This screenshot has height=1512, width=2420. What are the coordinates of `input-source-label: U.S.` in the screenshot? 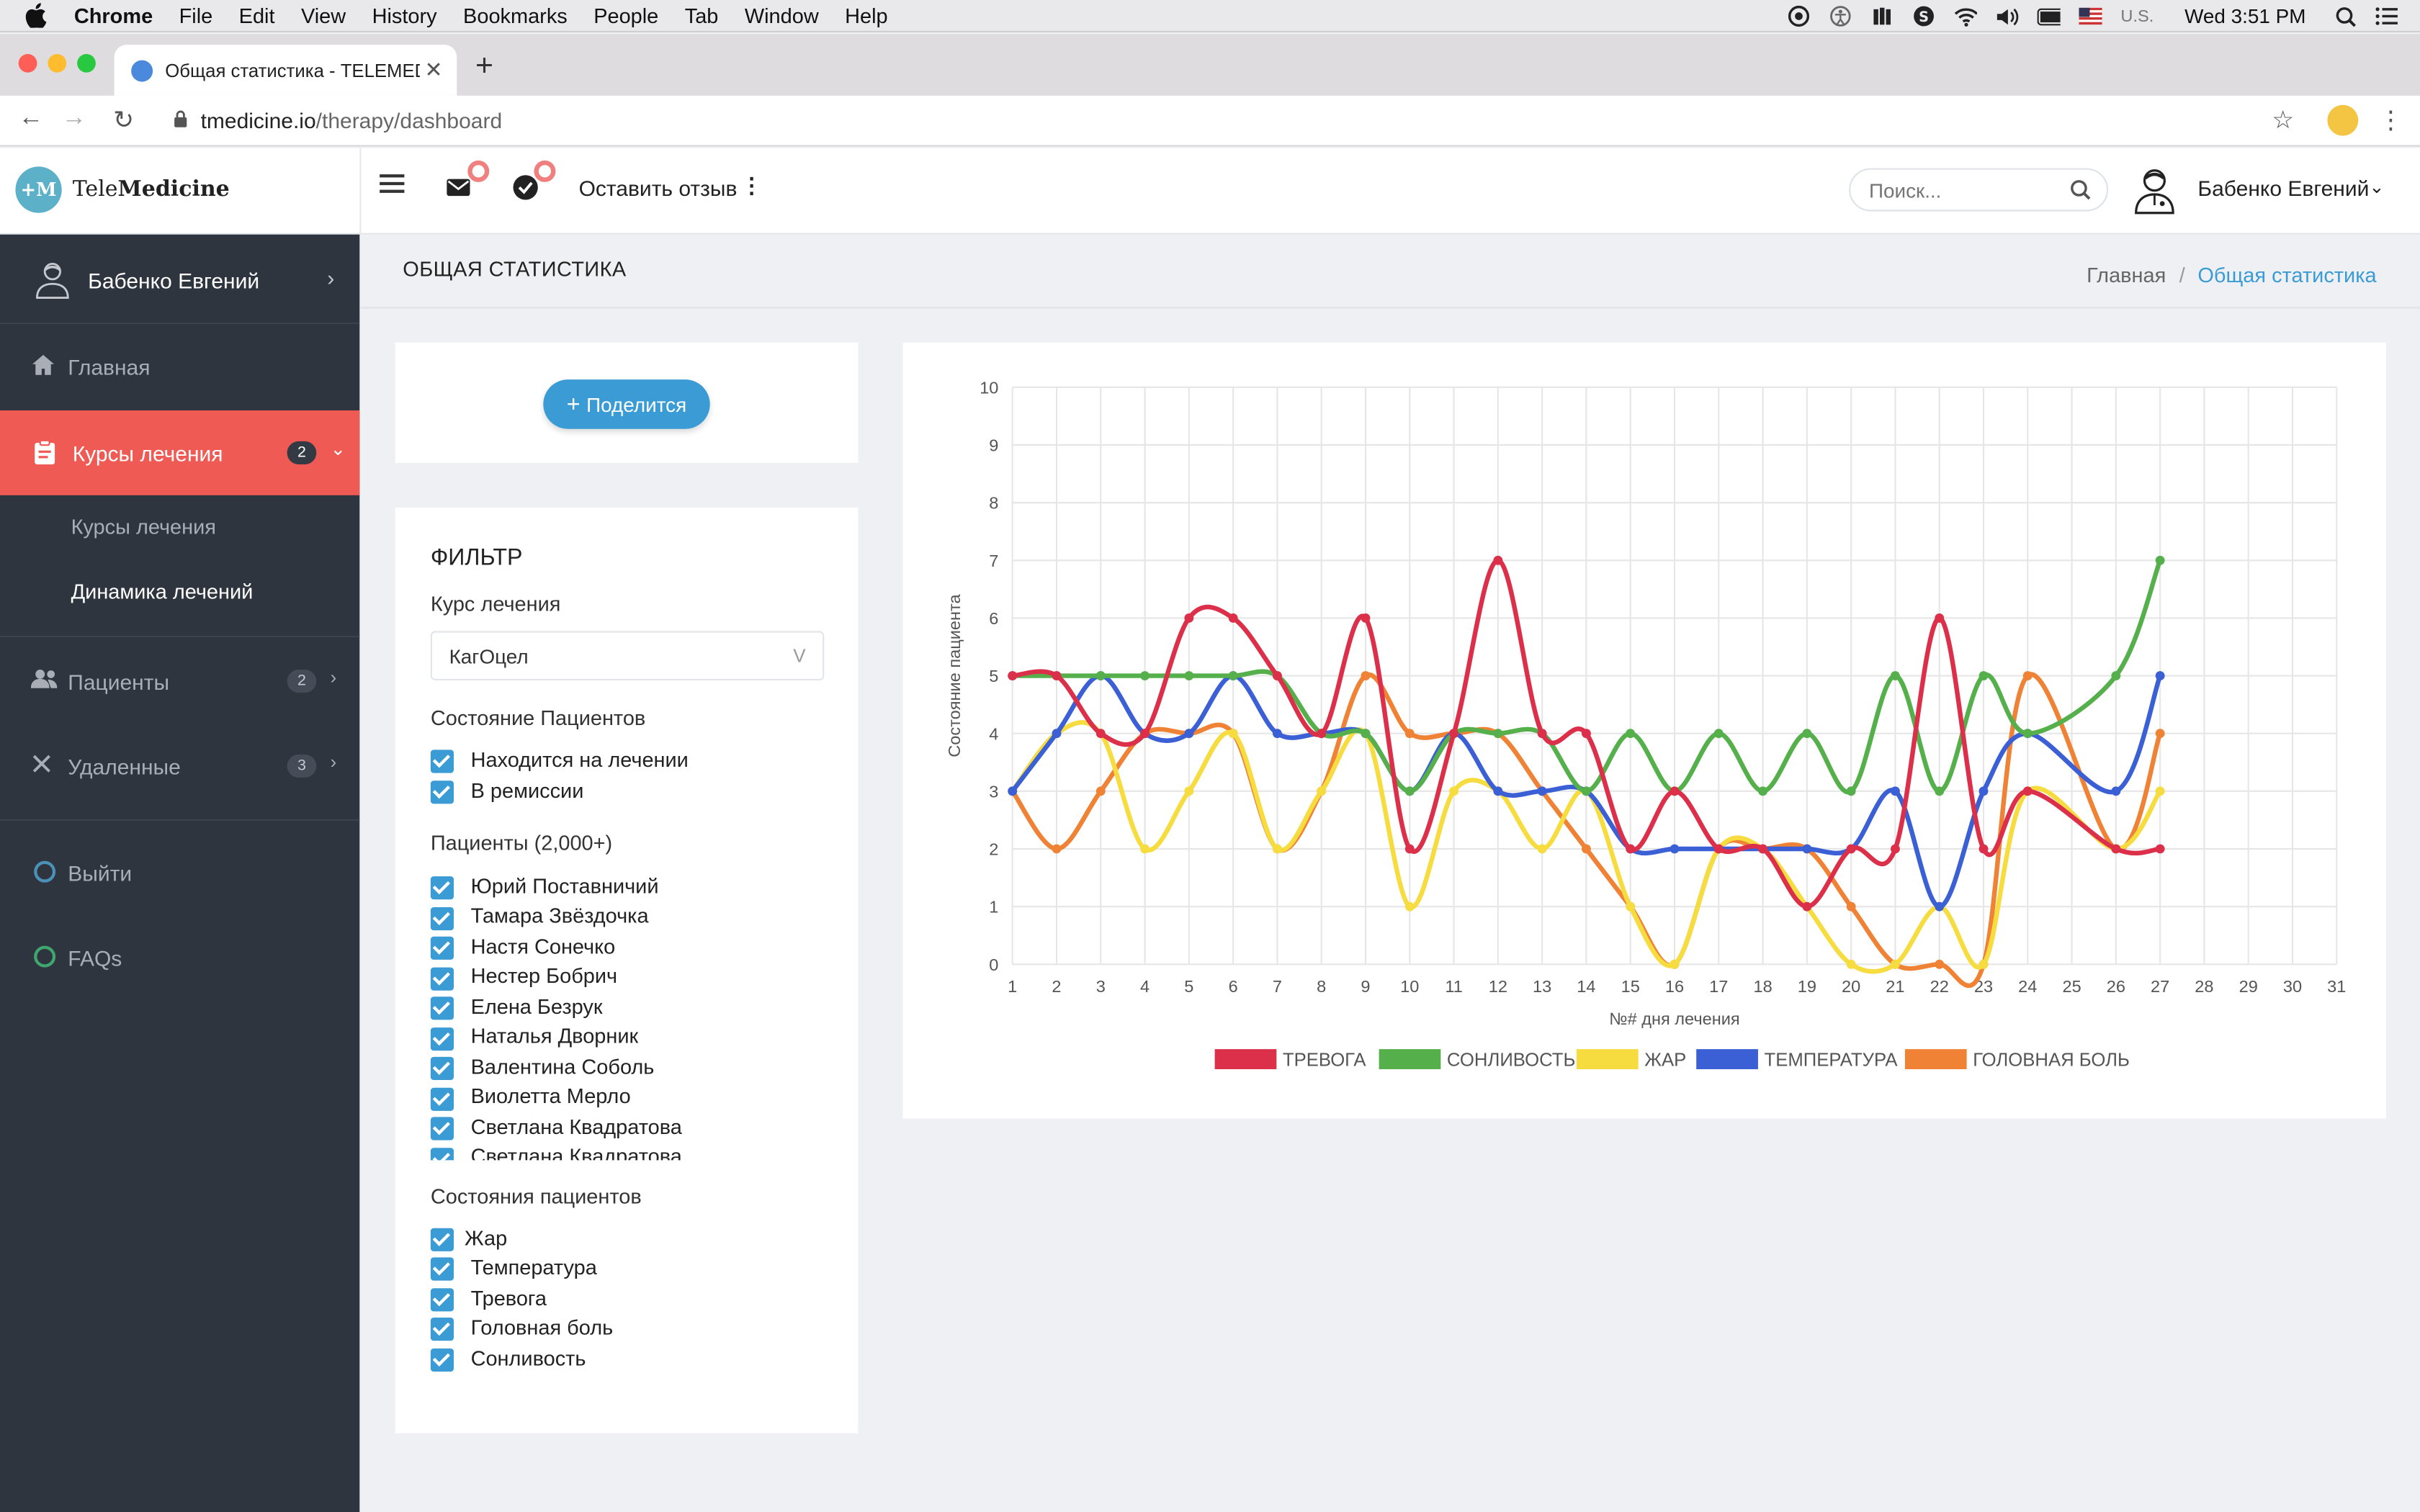 It's located at (2137, 16).